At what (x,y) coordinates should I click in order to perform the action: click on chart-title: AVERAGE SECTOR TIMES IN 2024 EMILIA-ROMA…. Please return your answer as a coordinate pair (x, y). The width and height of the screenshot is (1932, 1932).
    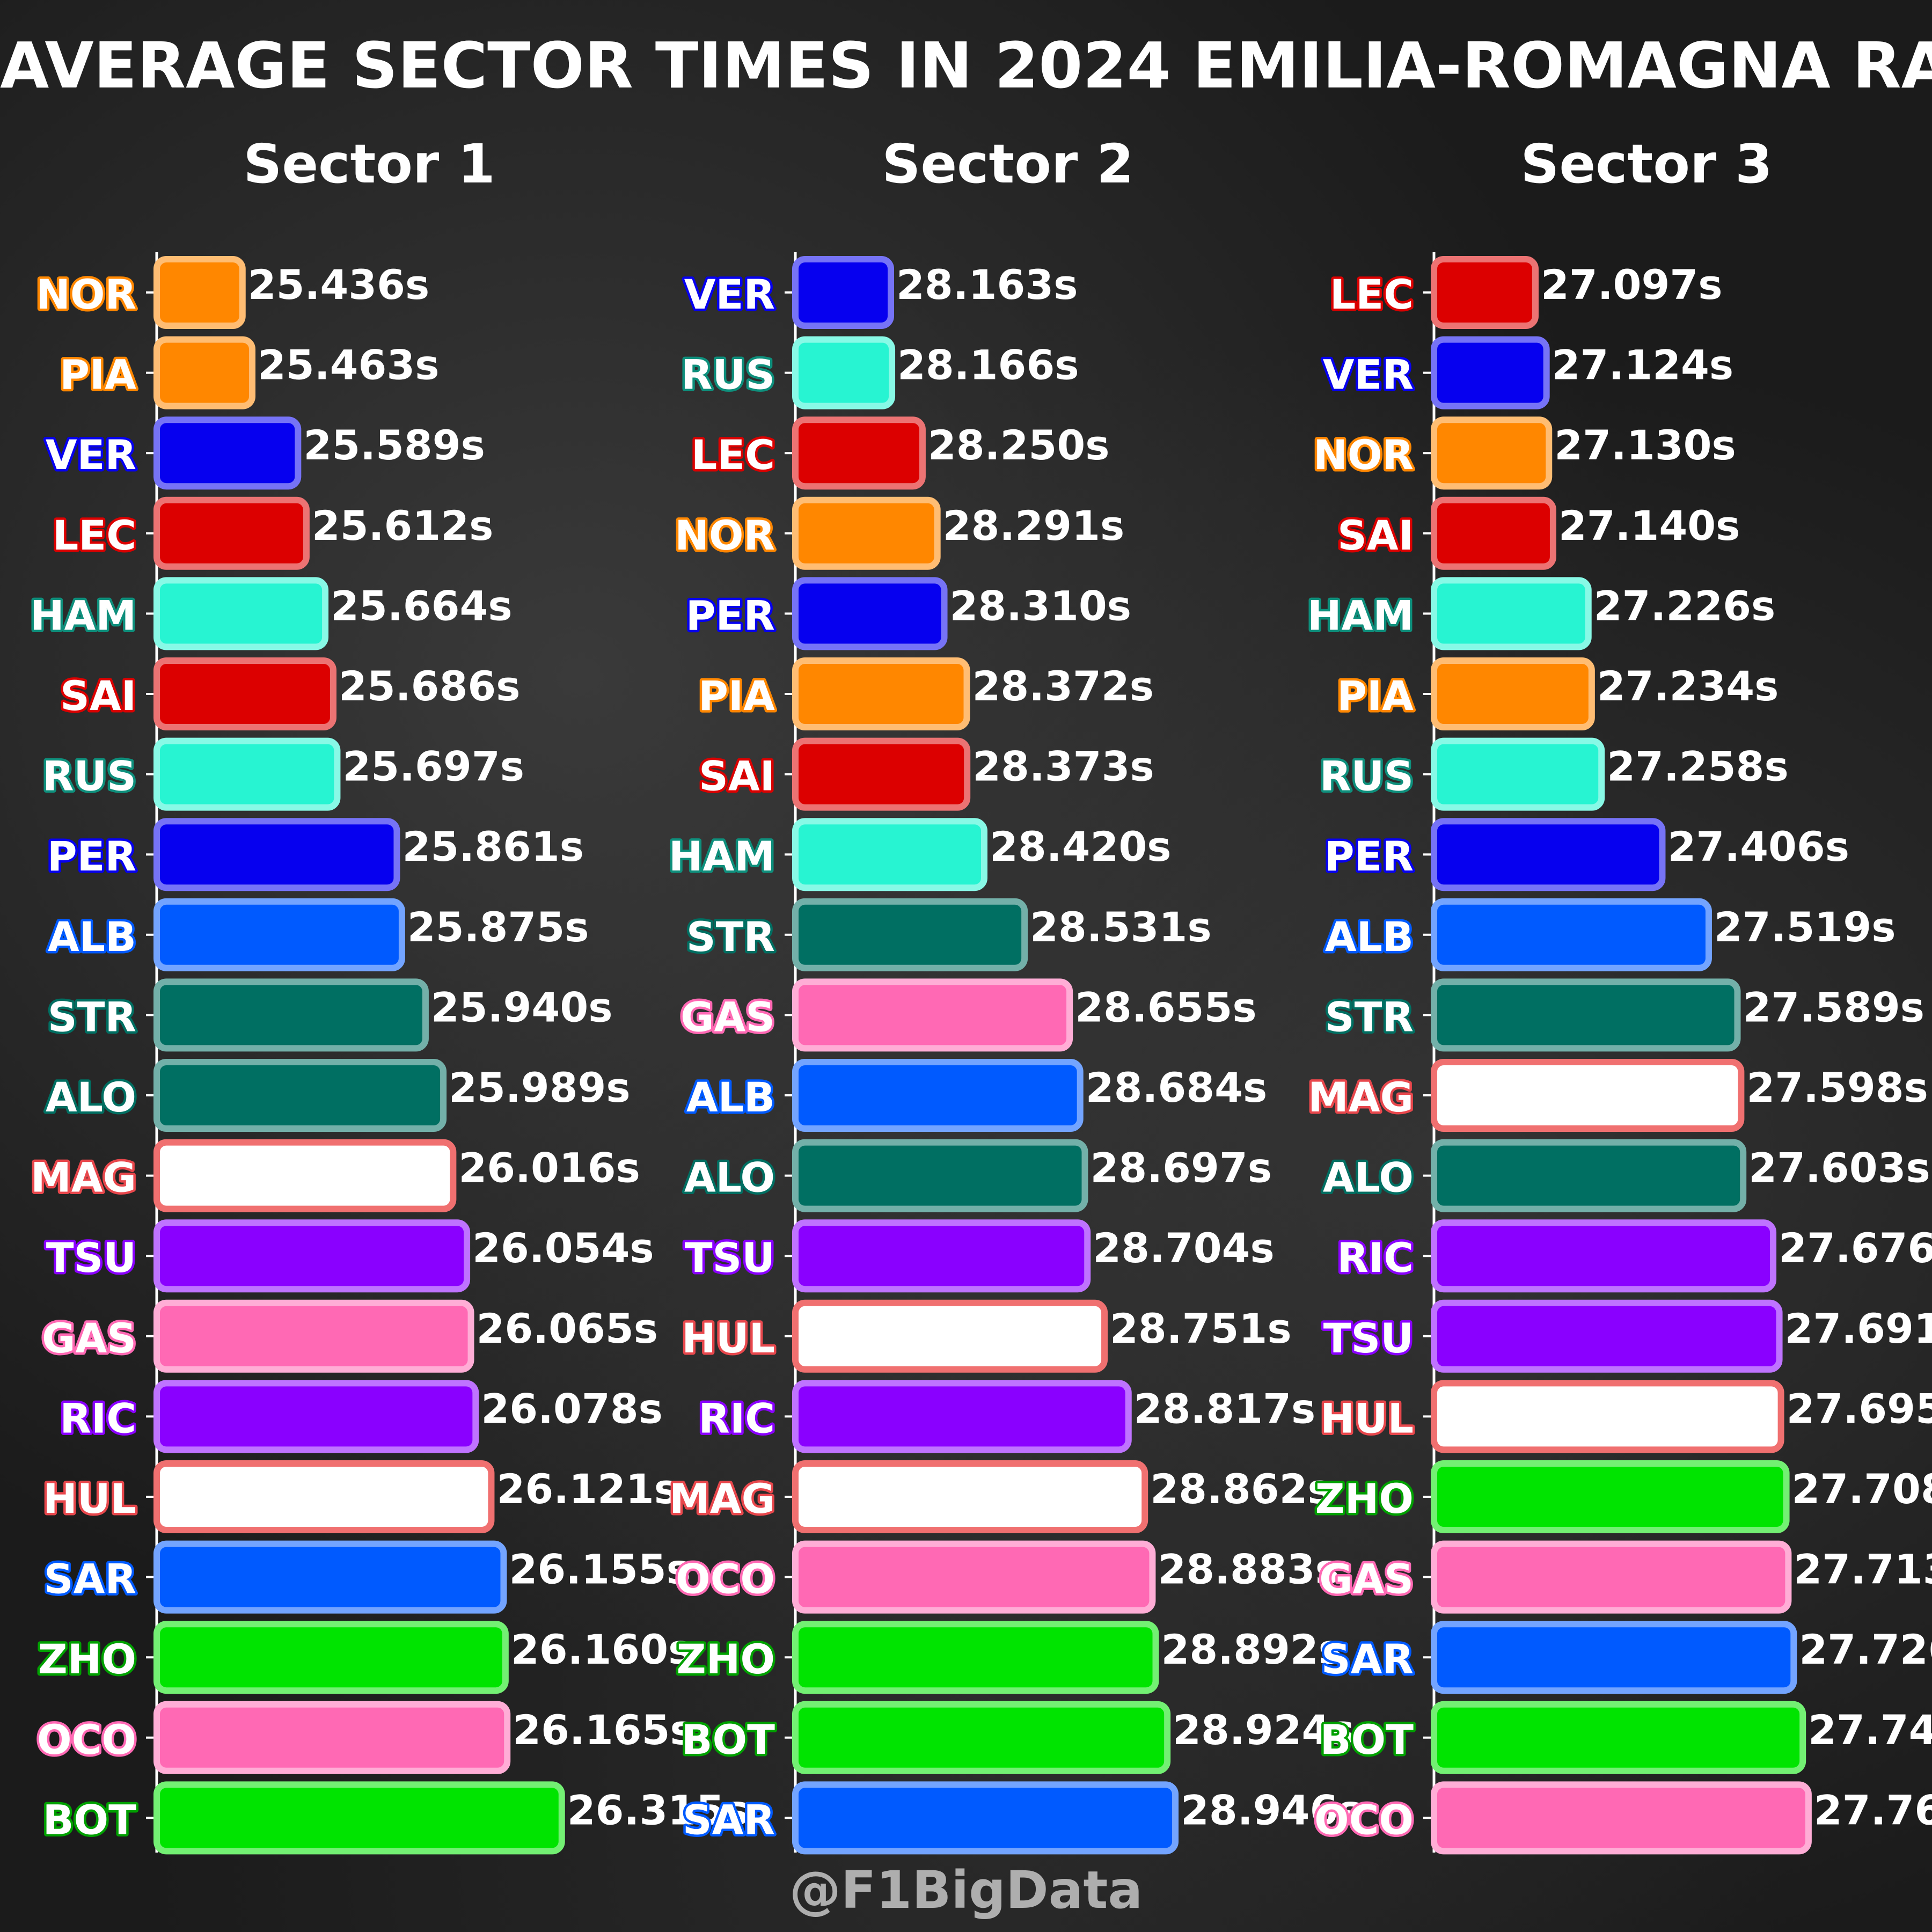
    Looking at the image, I should click on (966, 65).